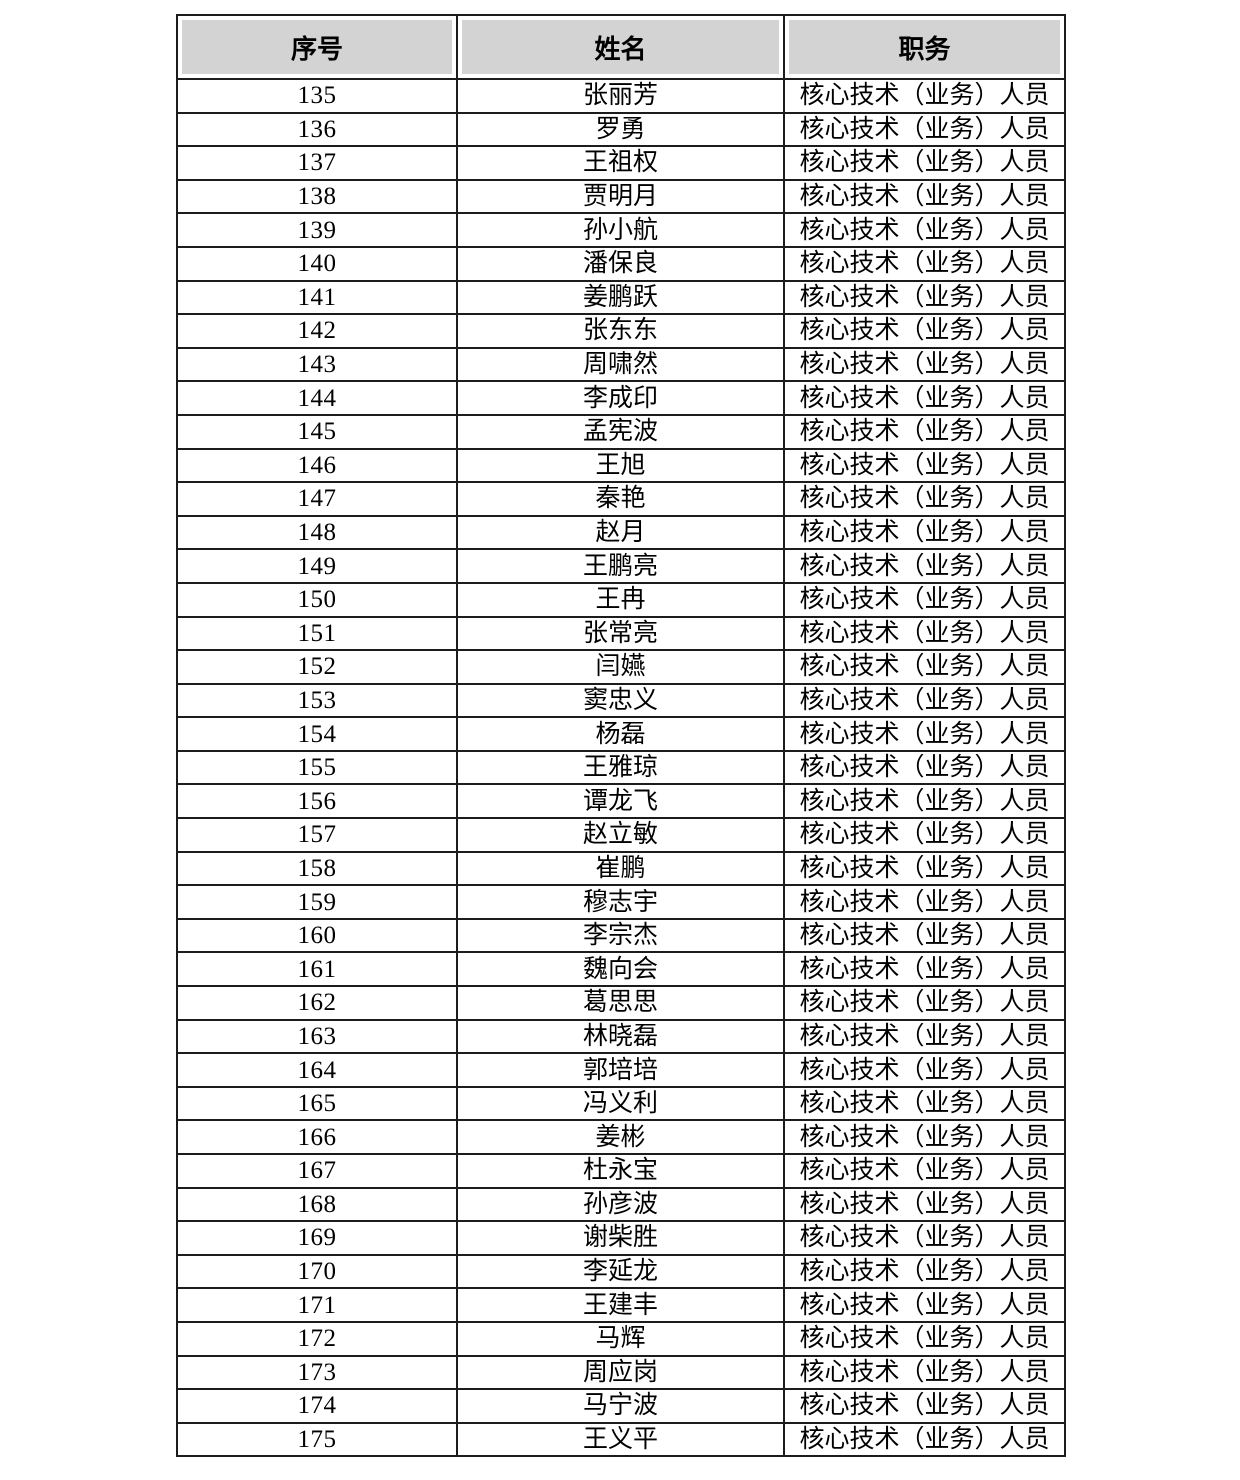 The height and width of the screenshot is (1480, 1240). I want to click on table-row: 136 罗勇 核心技术（业务）人员, so click(621, 129).